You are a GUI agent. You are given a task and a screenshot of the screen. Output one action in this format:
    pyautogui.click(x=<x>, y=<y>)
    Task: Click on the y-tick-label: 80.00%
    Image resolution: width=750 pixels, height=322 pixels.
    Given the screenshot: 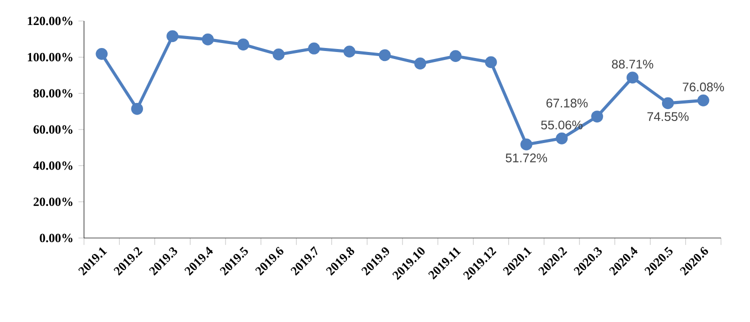 What is the action you would take?
    pyautogui.click(x=53, y=93)
    